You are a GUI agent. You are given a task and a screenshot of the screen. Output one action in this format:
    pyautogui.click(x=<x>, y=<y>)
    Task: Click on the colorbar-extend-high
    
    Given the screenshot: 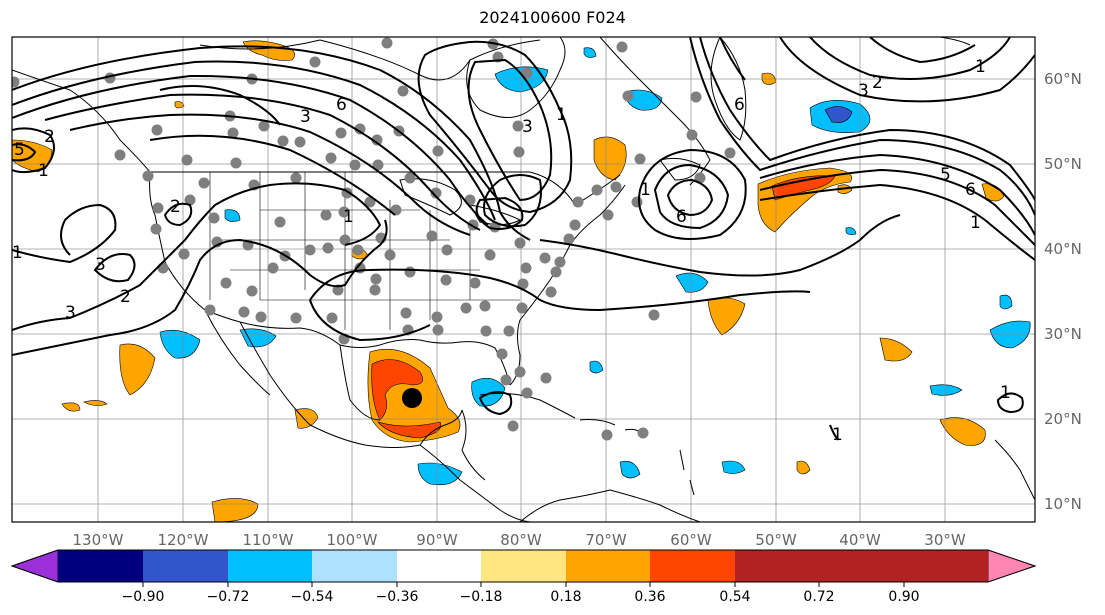 What is the action you would take?
    pyautogui.click(x=1012, y=566)
    